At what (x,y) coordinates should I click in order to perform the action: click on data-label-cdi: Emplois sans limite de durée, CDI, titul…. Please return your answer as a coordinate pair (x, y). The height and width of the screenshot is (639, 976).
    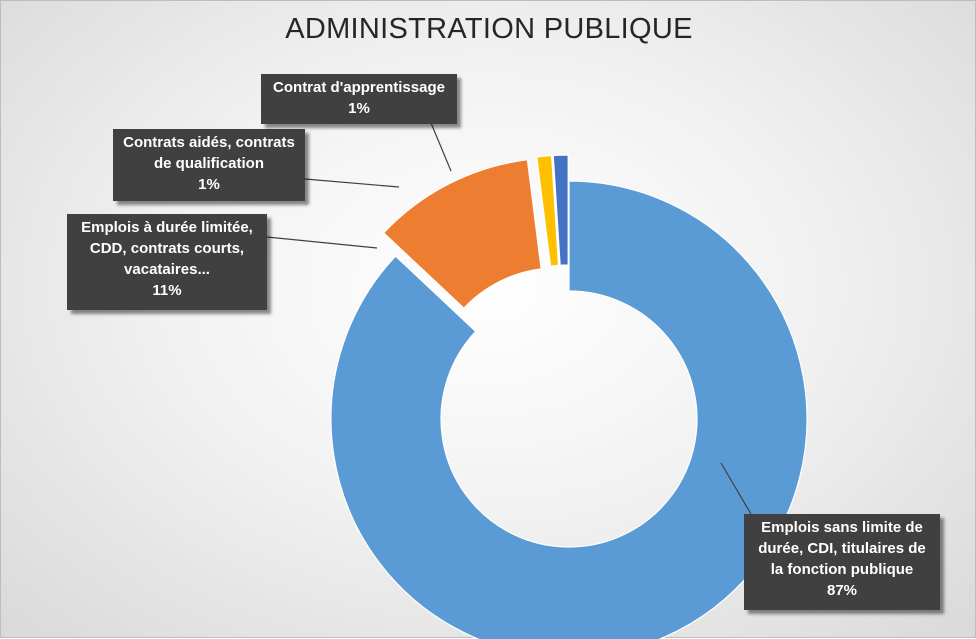
    Looking at the image, I should click on (842, 562).